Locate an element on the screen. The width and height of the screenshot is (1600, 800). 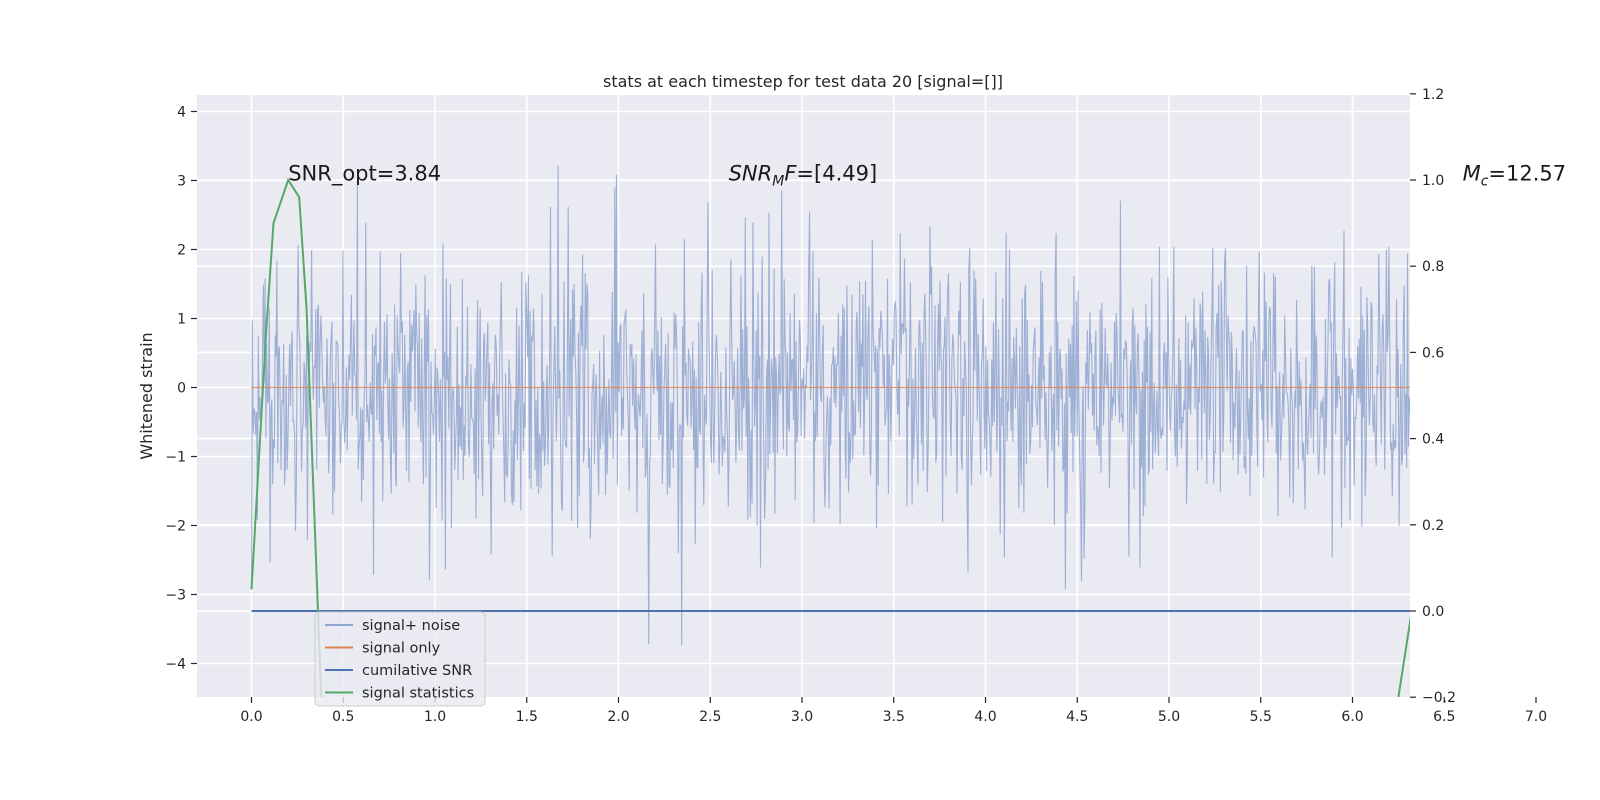
x-tick-label: 3.5 is located at coordinates (894, 717).